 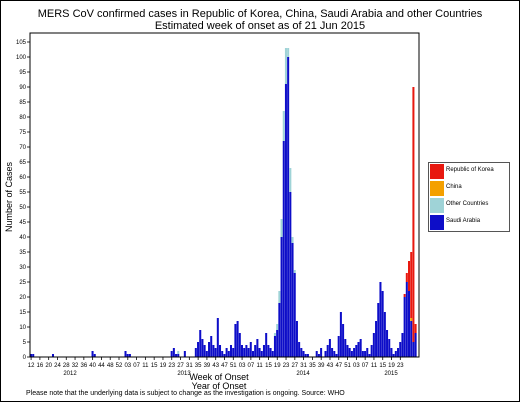 What do you see at coordinates (391, 374) in the screenshot?
I see `x-year-label: 2015` at bounding box center [391, 374].